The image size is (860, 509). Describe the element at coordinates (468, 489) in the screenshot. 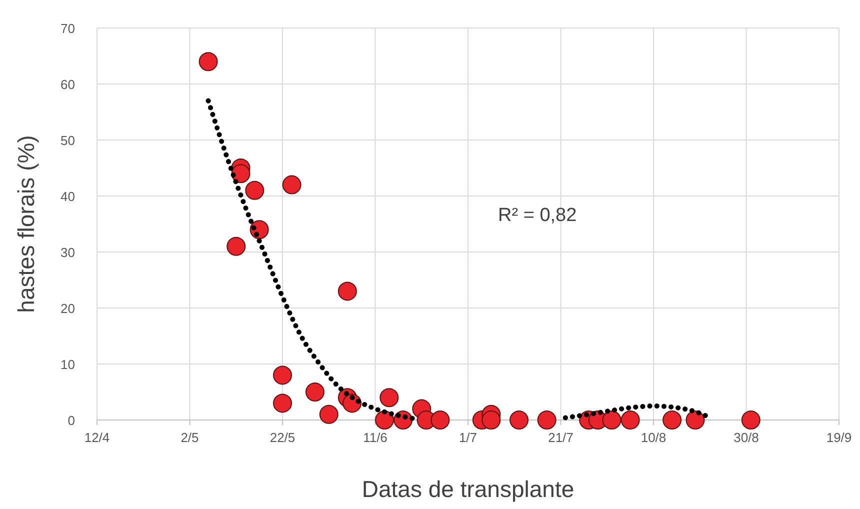

I see `x-axis-title: Datas de transplante` at that location.